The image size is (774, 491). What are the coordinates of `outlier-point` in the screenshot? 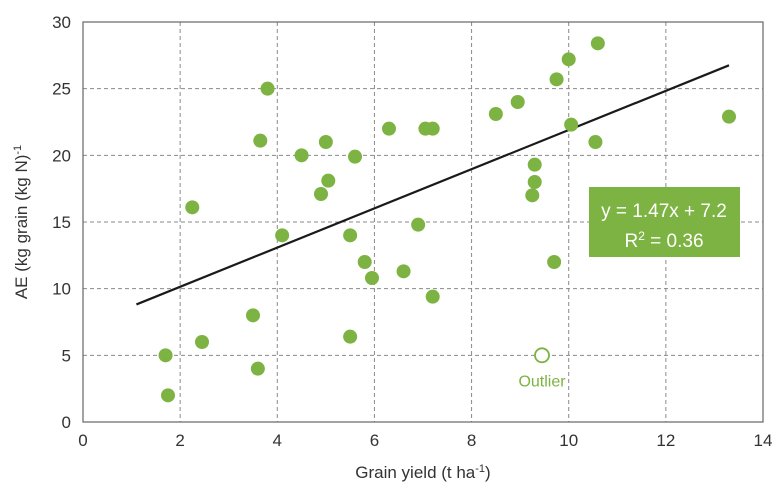 It's located at (542, 355).